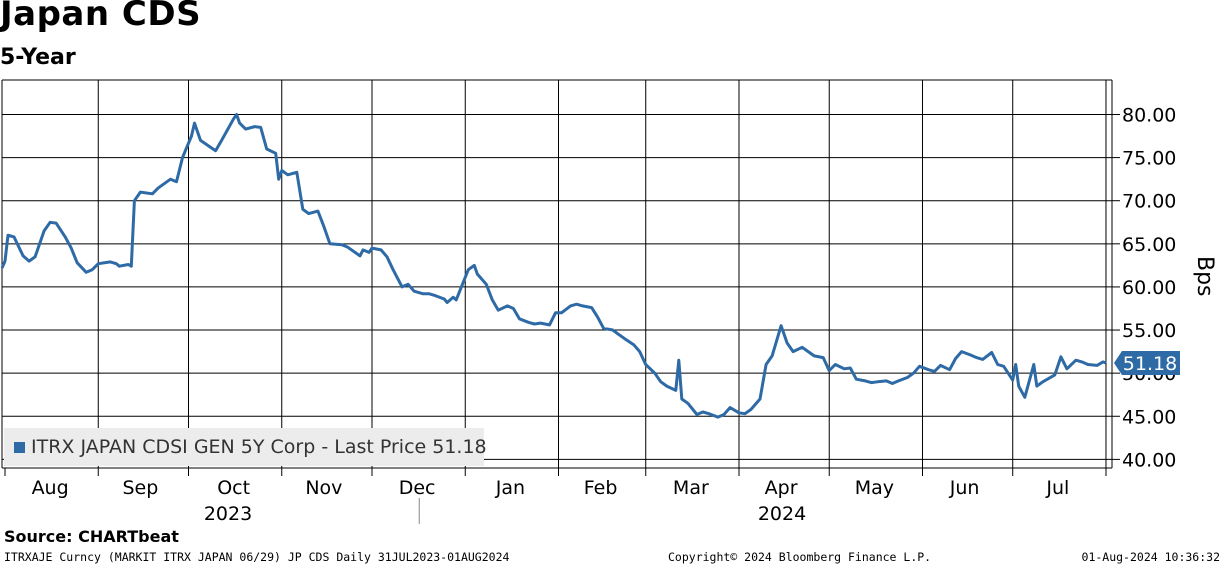 The height and width of the screenshot is (566, 1224). What do you see at coordinates (417, 488) in the screenshot?
I see `x-month-label: Dec` at bounding box center [417, 488].